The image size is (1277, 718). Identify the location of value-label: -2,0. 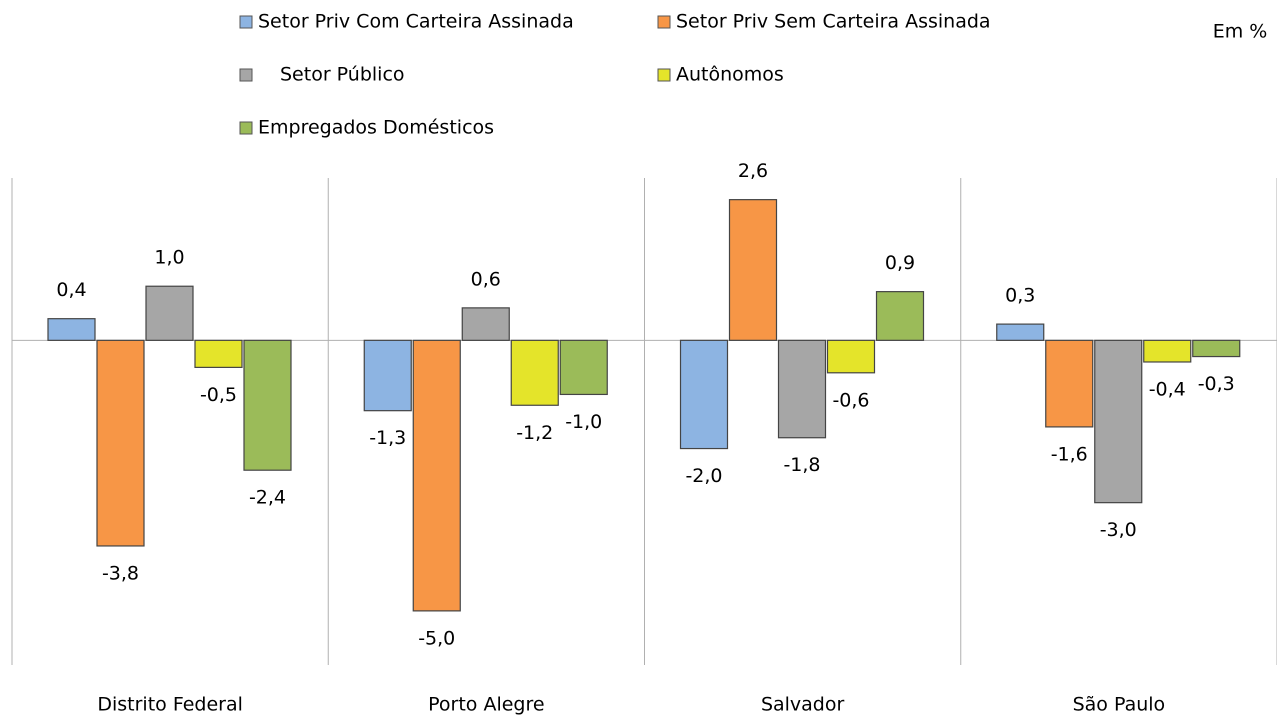
(703, 476).